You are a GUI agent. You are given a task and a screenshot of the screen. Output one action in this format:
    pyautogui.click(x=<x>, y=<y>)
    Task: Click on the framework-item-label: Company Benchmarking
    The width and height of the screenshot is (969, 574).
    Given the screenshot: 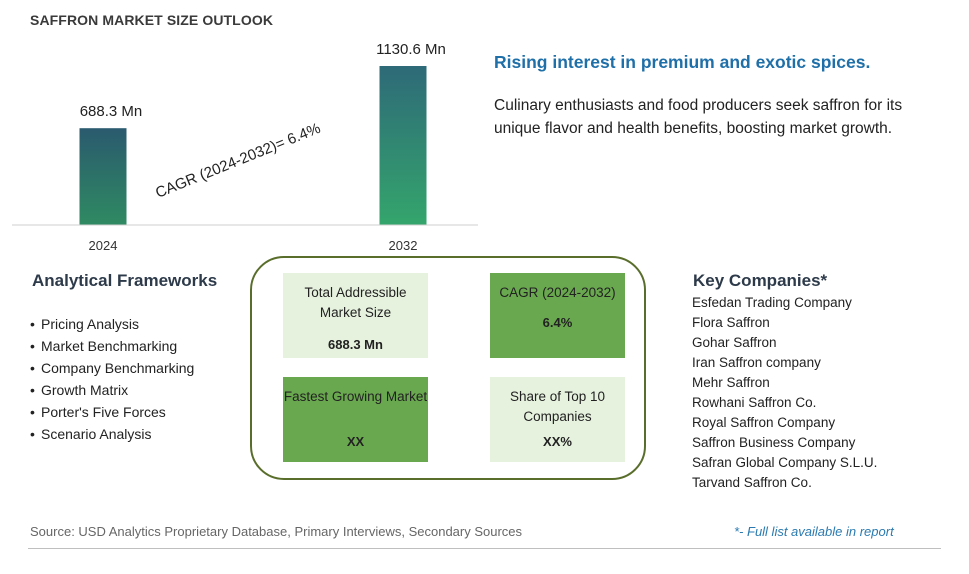 What is the action you would take?
    pyautogui.click(x=118, y=368)
    